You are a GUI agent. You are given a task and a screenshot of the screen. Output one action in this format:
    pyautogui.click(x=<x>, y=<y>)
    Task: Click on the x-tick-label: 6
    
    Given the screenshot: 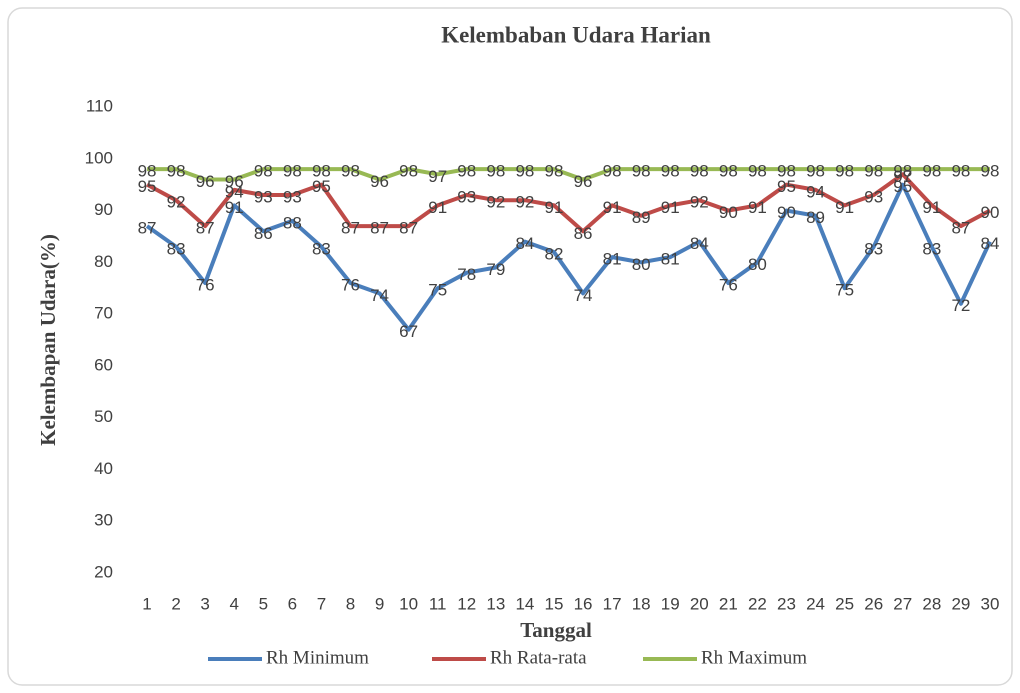 What is the action you would take?
    pyautogui.click(x=292, y=603)
    